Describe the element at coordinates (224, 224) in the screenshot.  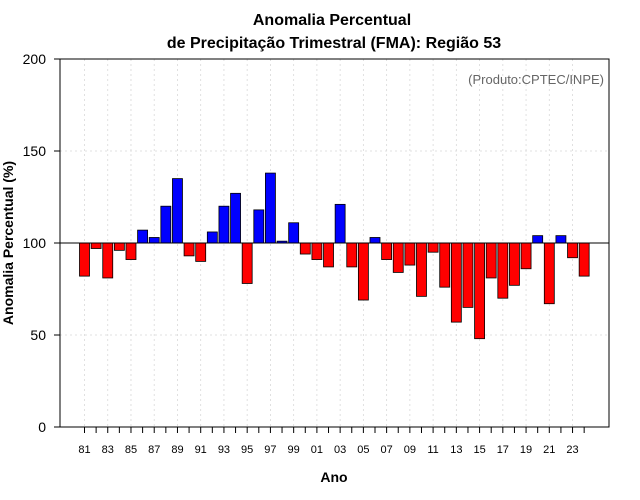
I see `bar-1993` at that location.